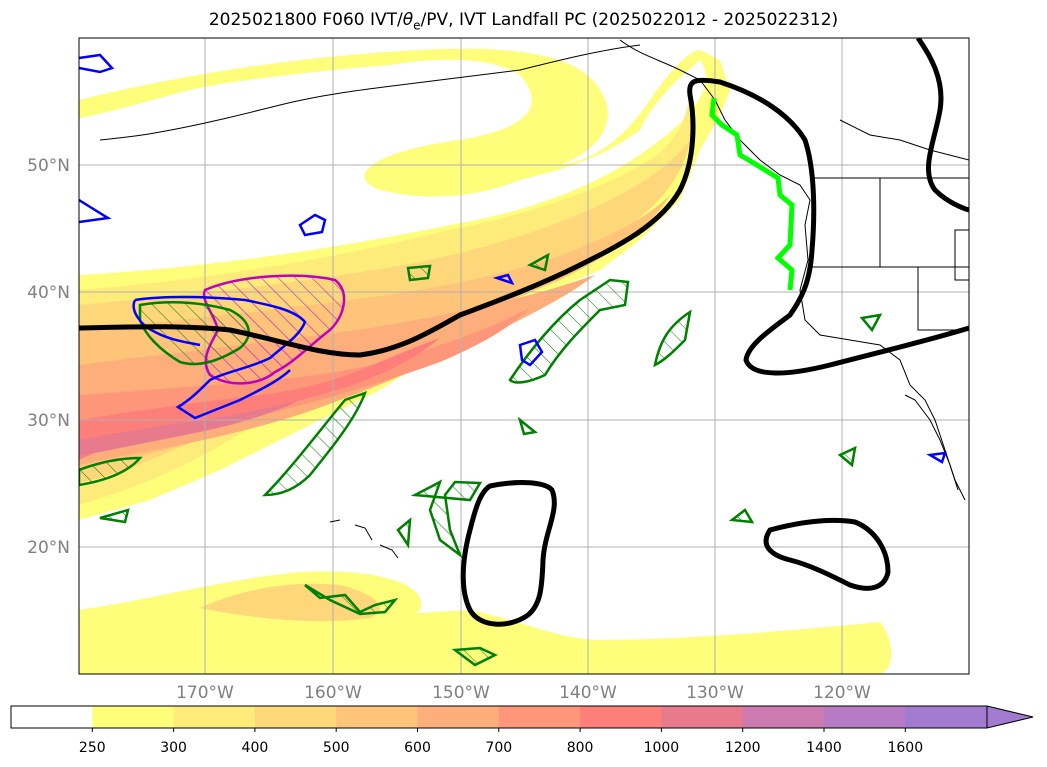  I want to click on colorbar-label: 1000, so click(662, 748).